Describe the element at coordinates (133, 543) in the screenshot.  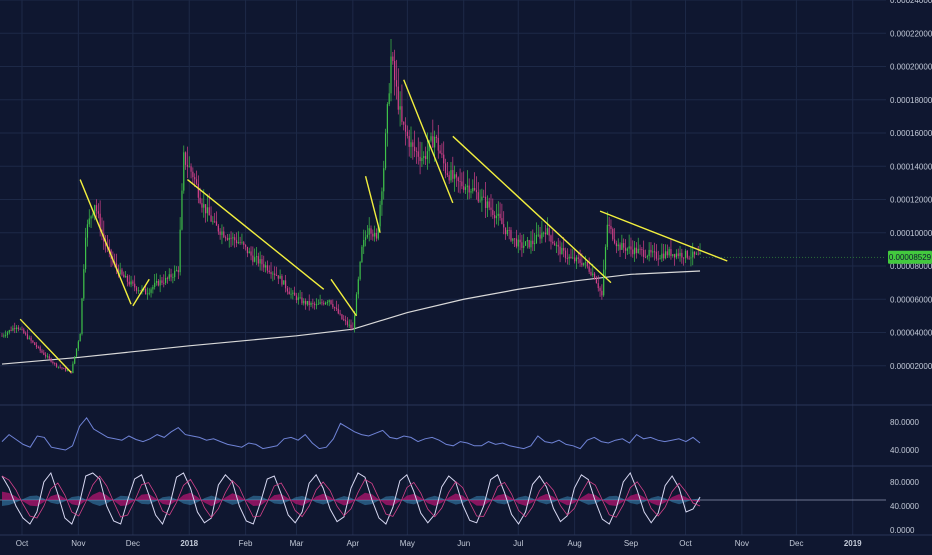
I see `time-tick-label: Dec` at that location.